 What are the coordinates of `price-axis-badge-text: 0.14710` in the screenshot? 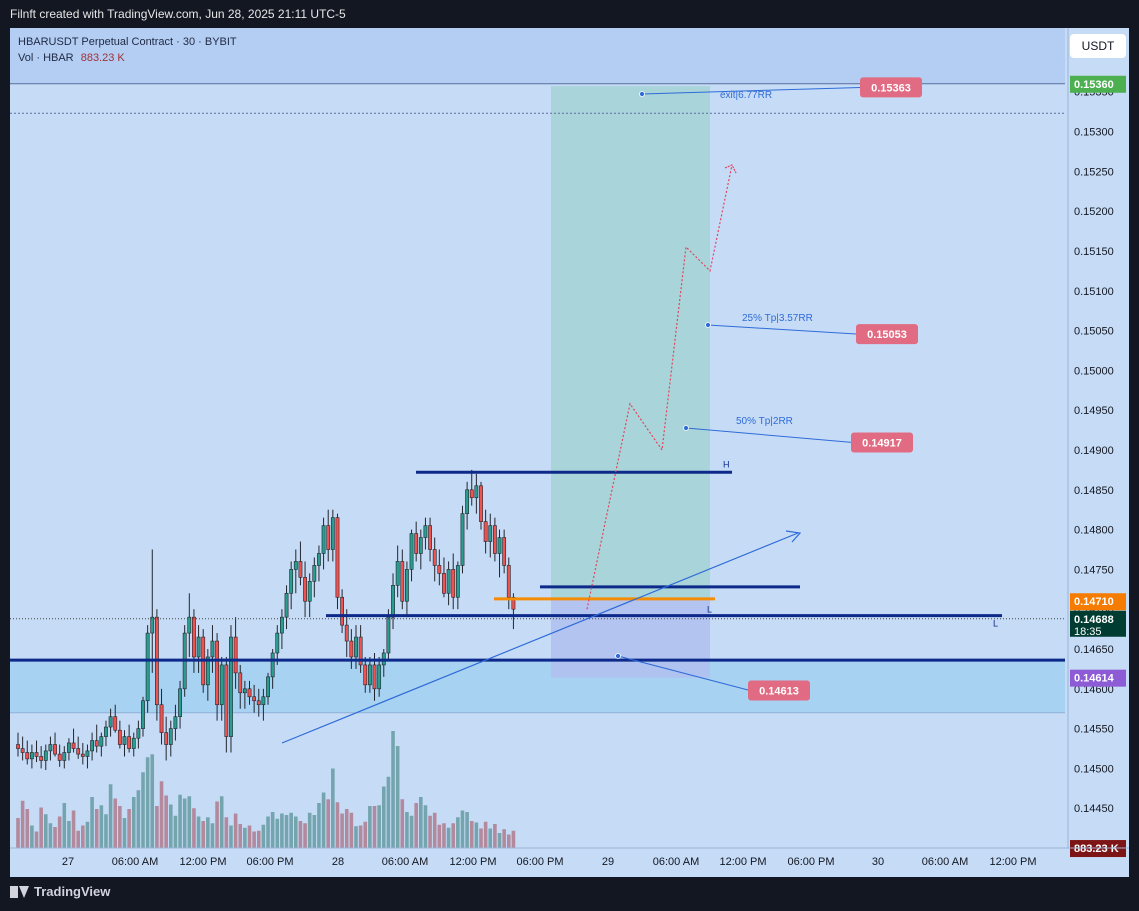 It's located at (1094, 602).